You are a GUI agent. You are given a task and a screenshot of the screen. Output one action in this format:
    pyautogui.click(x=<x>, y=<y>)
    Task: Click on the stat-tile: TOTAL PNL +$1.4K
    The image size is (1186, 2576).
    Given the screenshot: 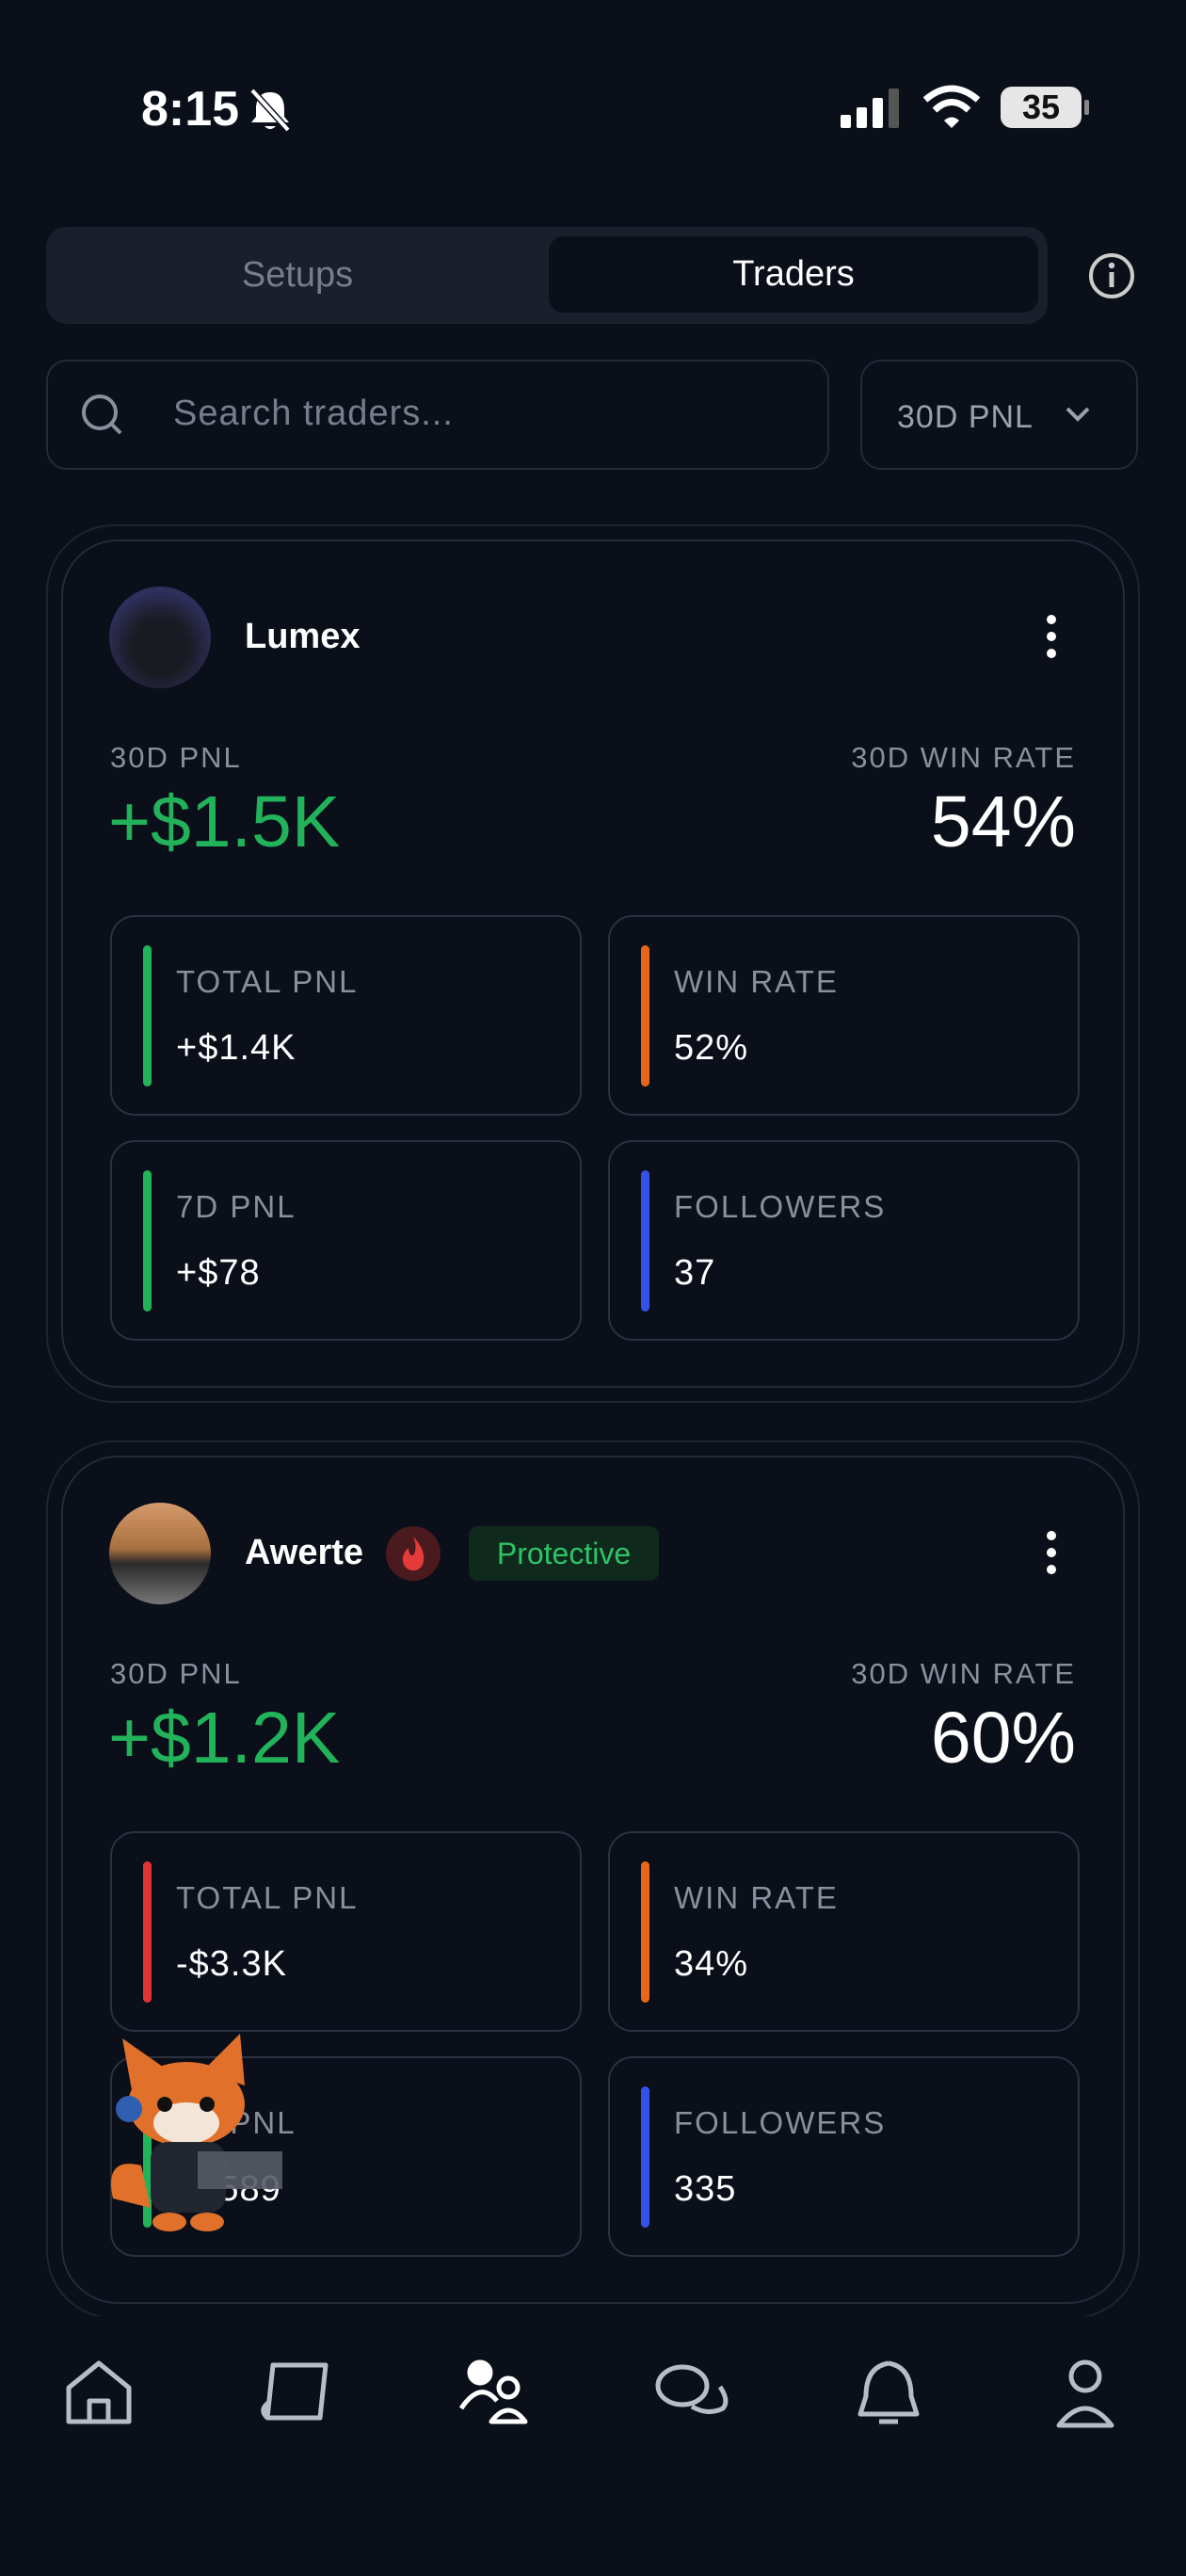 What is the action you would take?
    pyautogui.click(x=346, y=1015)
    